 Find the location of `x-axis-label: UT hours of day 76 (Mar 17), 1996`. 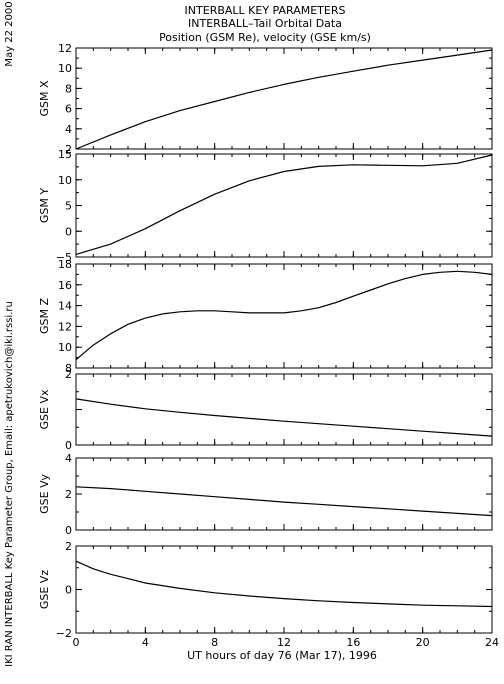

x-axis-label: UT hours of day 76 (Mar 17), 1996 is located at coordinates (282, 655).